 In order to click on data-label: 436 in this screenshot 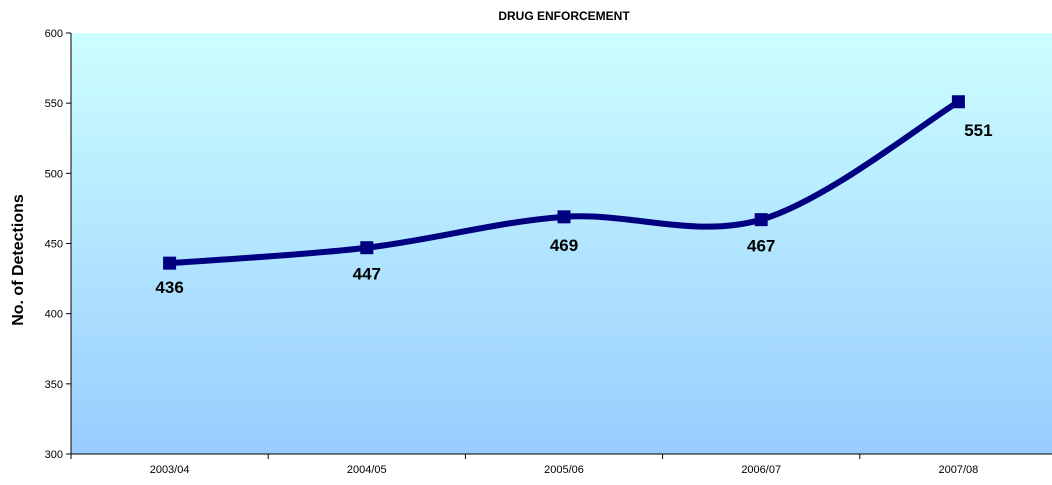, I will do `click(169, 287)`.